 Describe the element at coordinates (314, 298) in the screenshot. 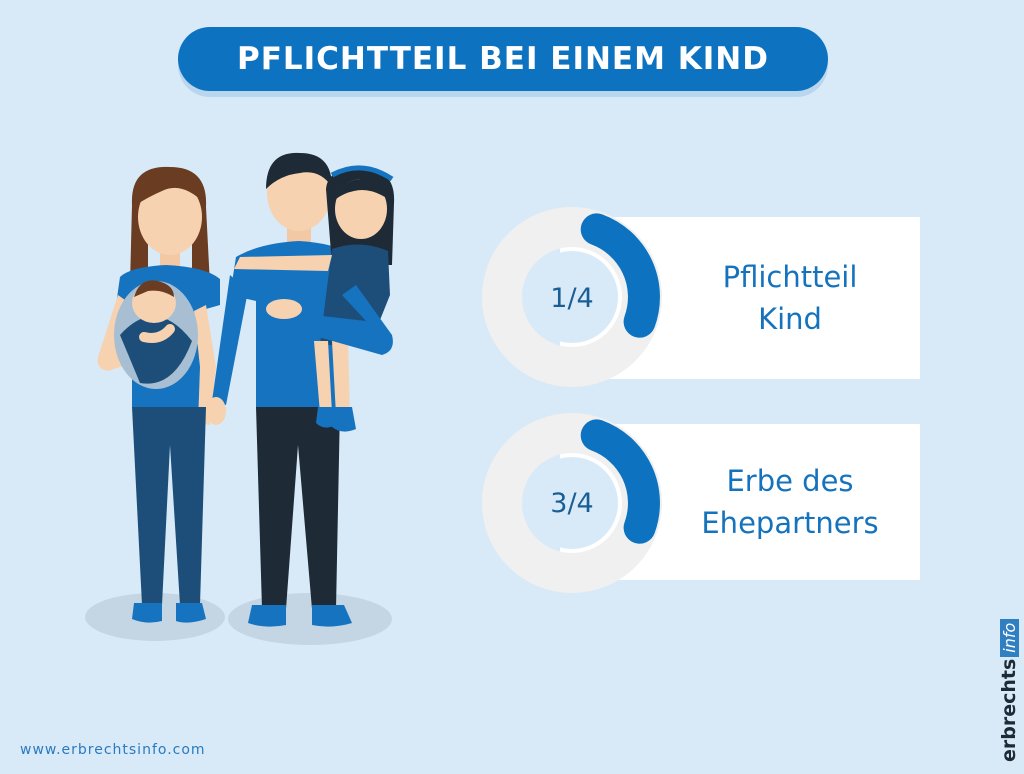

I see `girl-figure` at that location.